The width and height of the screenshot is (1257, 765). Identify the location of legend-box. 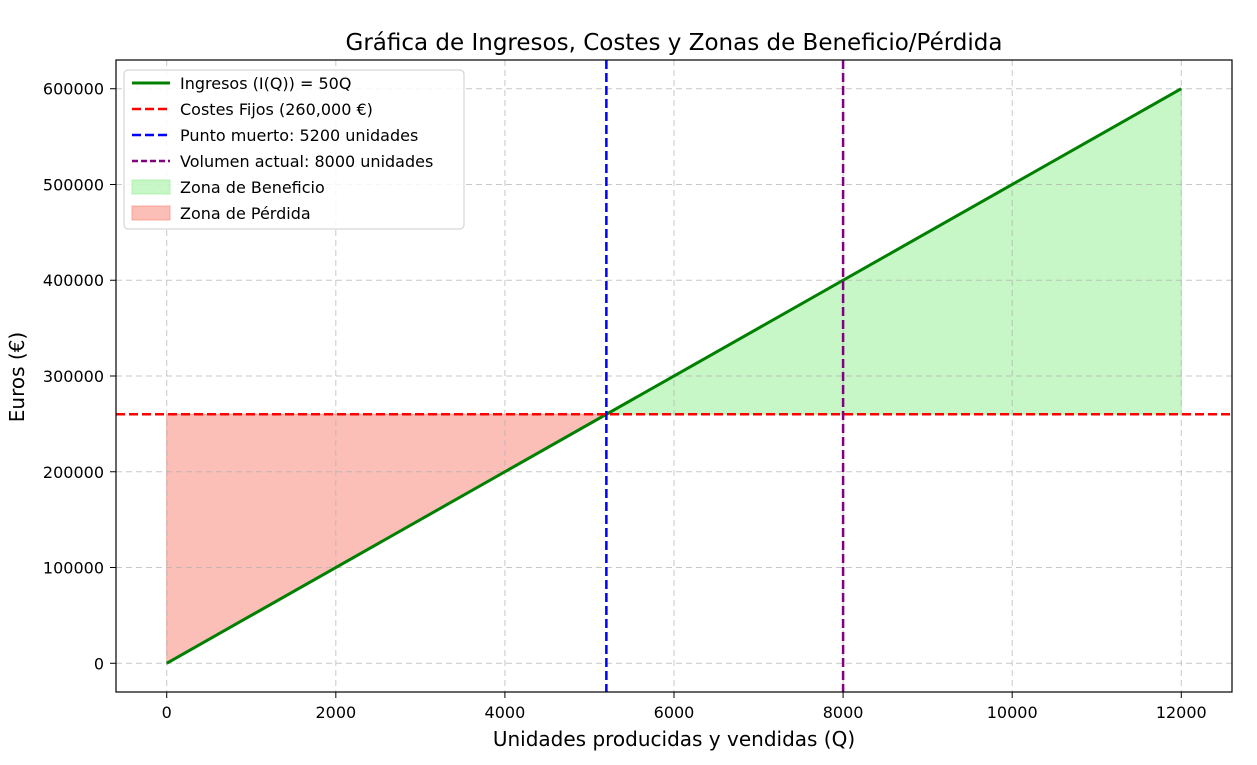
(294, 149).